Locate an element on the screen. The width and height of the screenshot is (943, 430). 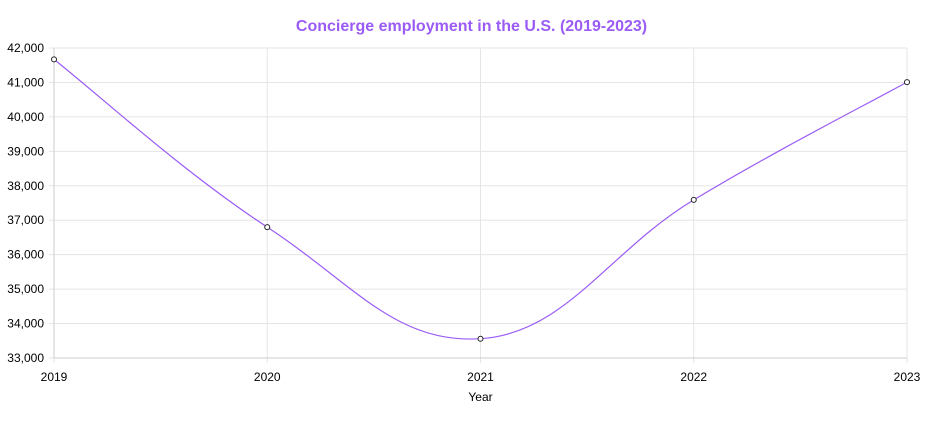
y-tick-label: 34,000 is located at coordinates (25, 324).